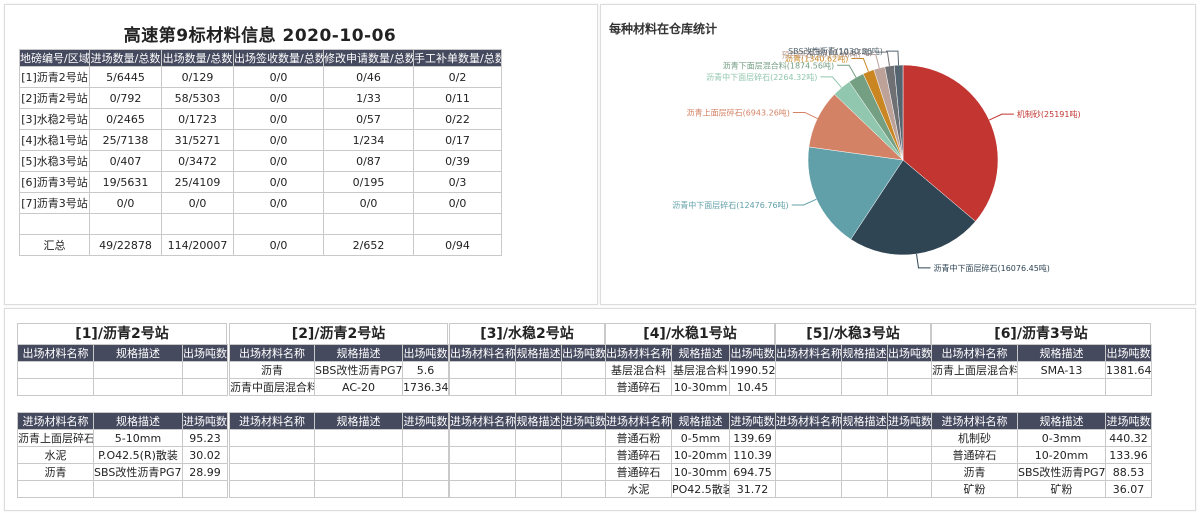  Describe the element at coordinates (752, 489) in the screenshot. I see `table-cell: 31.72` at that location.